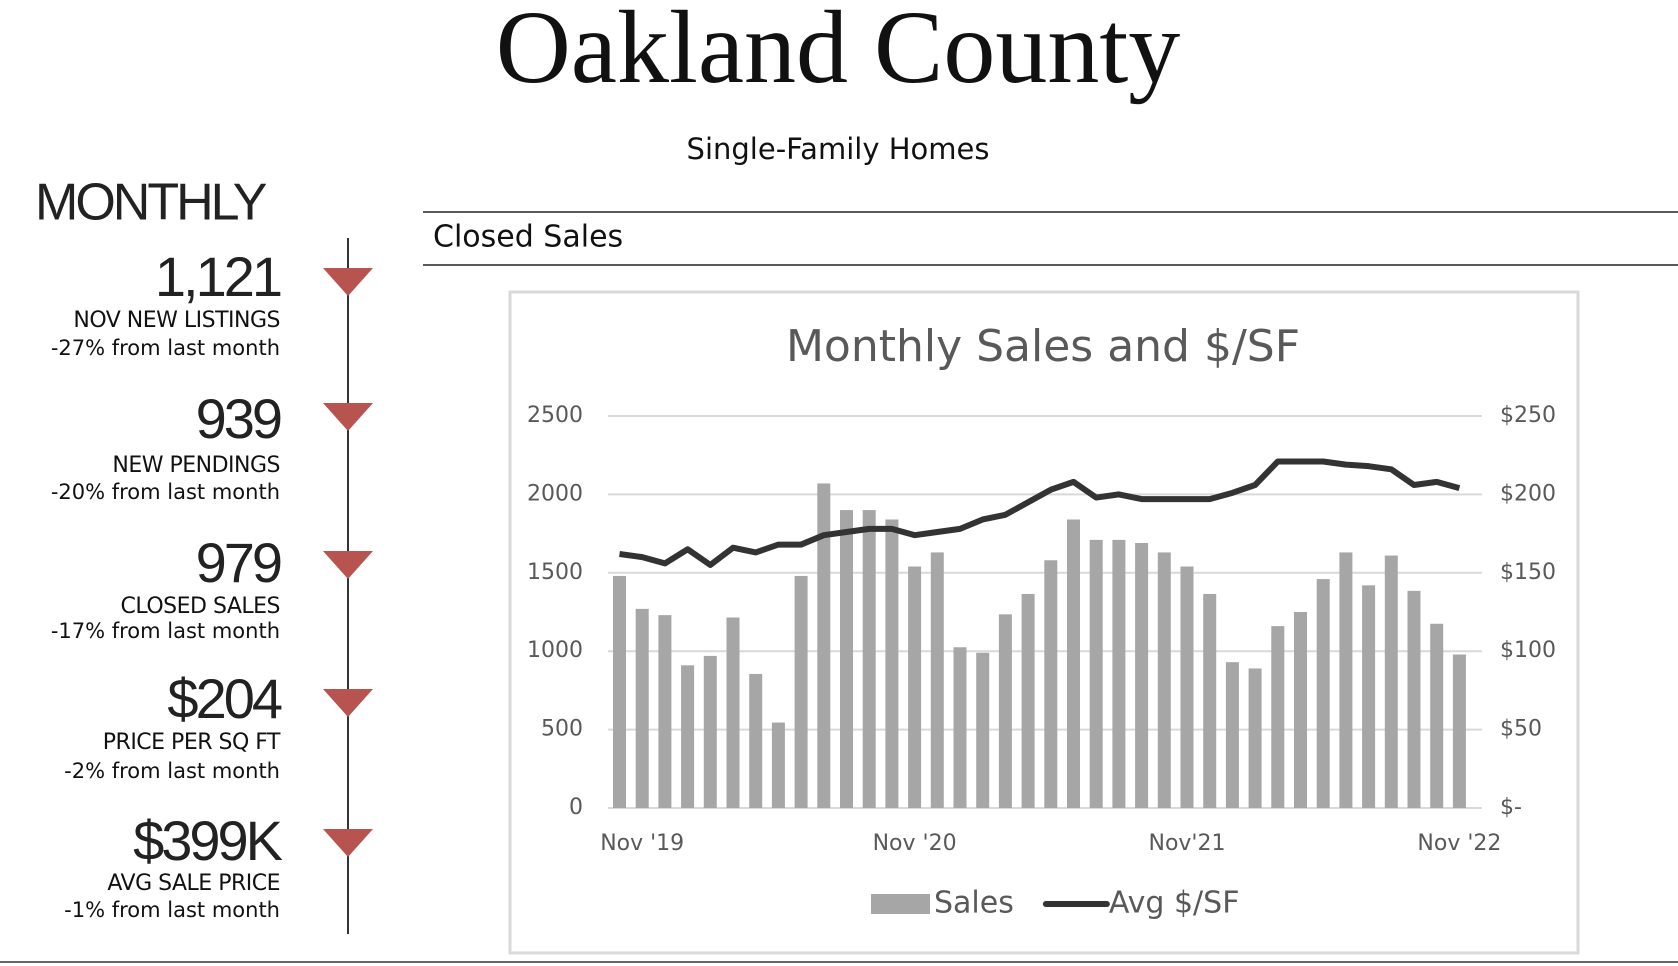  What do you see at coordinates (576, 807) in the screenshot?
I see `y-tick-label: 0` at bounding box center [576, 807].